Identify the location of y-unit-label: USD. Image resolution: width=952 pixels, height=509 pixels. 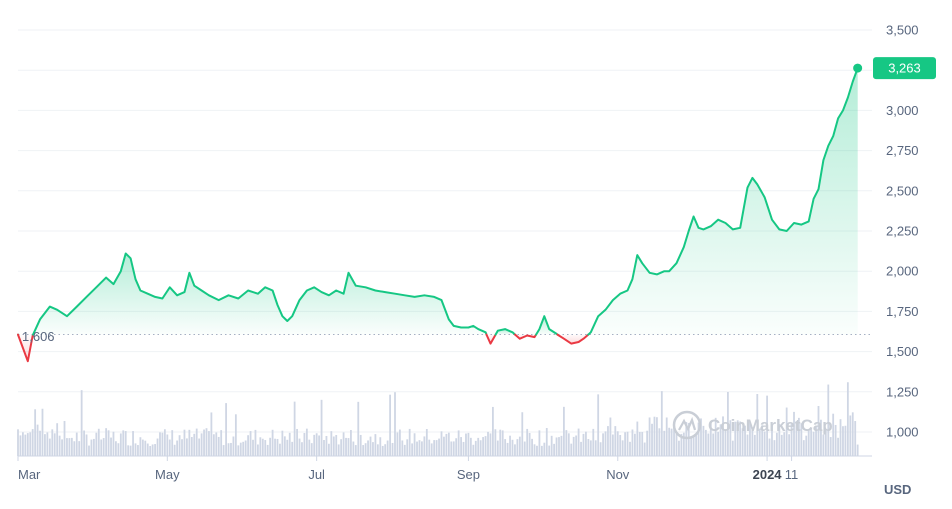
(897, 489).